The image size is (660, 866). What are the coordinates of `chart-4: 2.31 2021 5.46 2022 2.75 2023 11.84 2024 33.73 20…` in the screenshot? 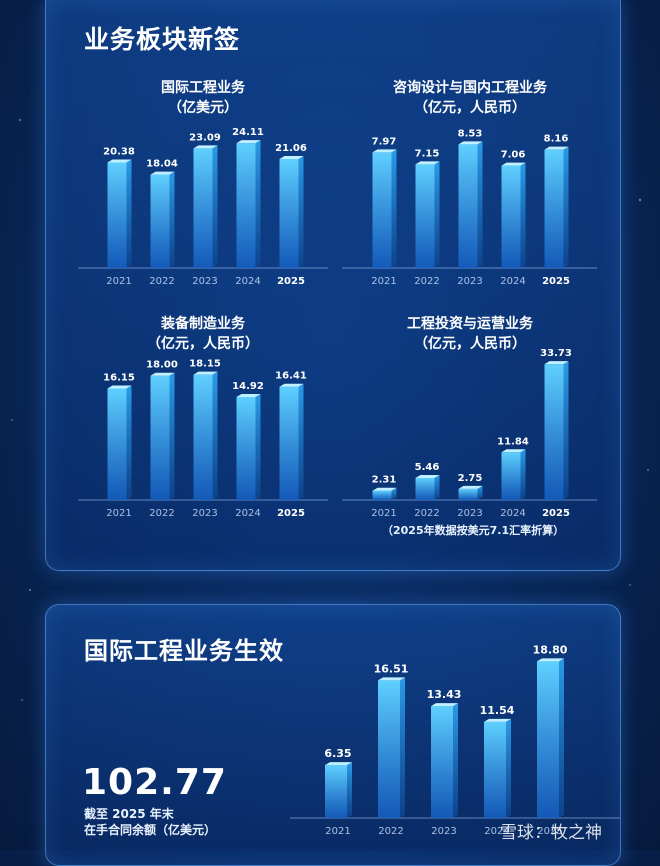 It's located at (469, 433).